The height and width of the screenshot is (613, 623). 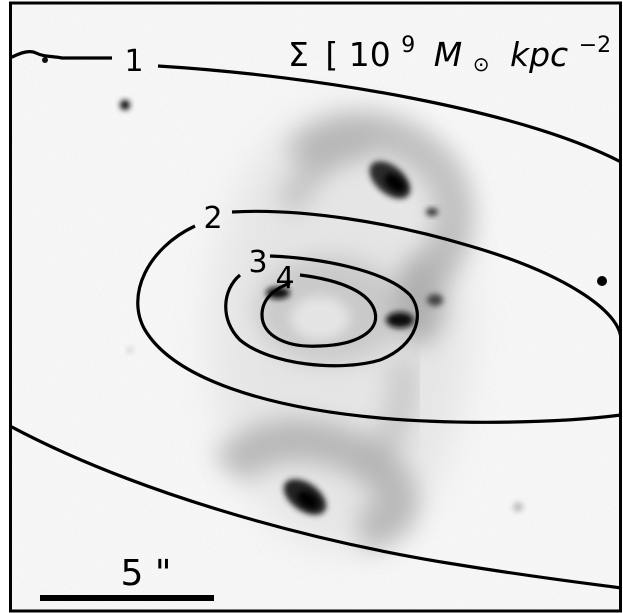 I want to click on contour-label-1: 1, so click(x=133, y=61).